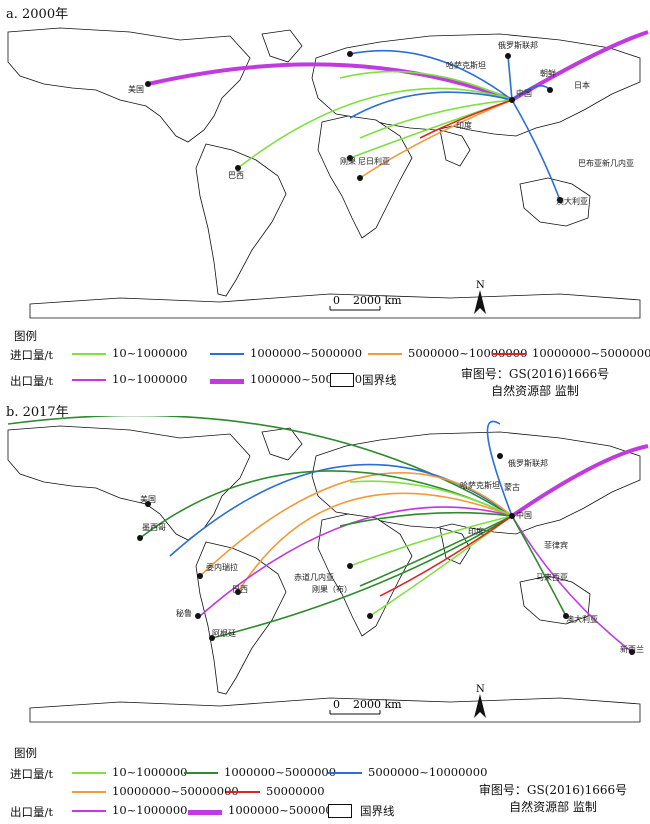  I want to click on legend-a-title: 图例, so click(25, 336).